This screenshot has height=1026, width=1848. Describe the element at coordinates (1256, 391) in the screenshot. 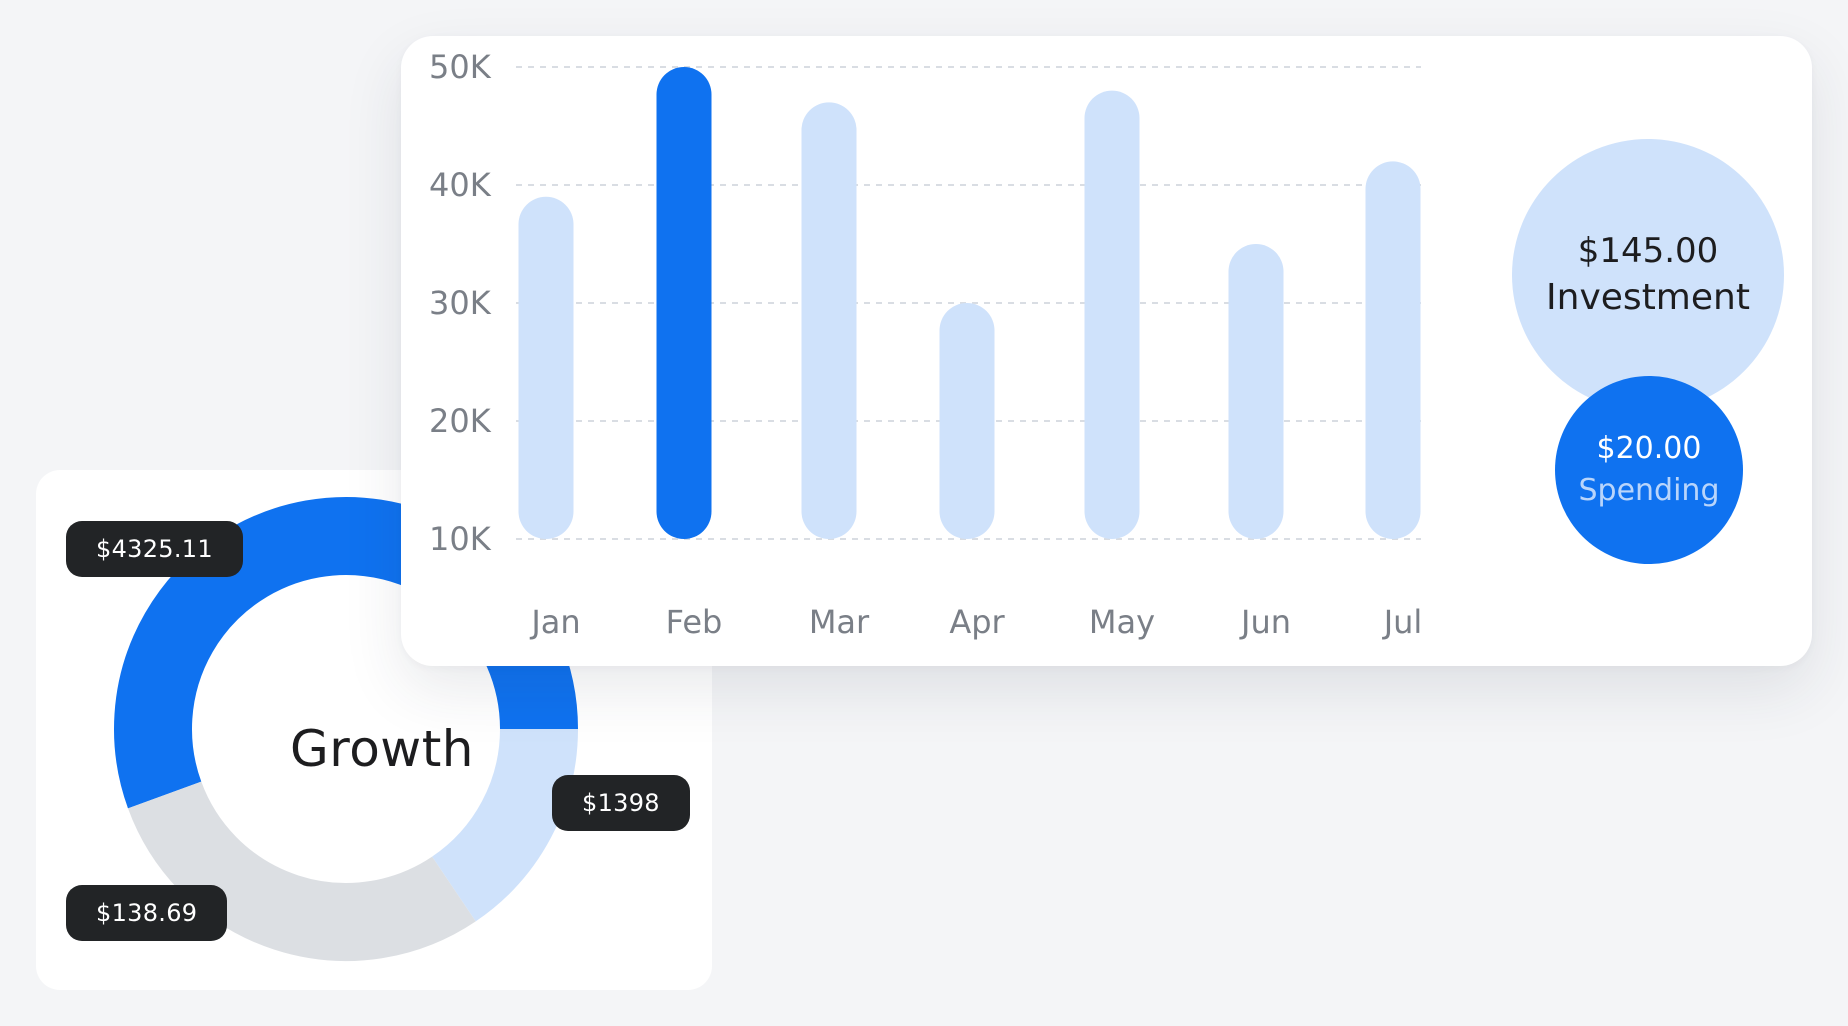

I see `bar-jun` at that location.